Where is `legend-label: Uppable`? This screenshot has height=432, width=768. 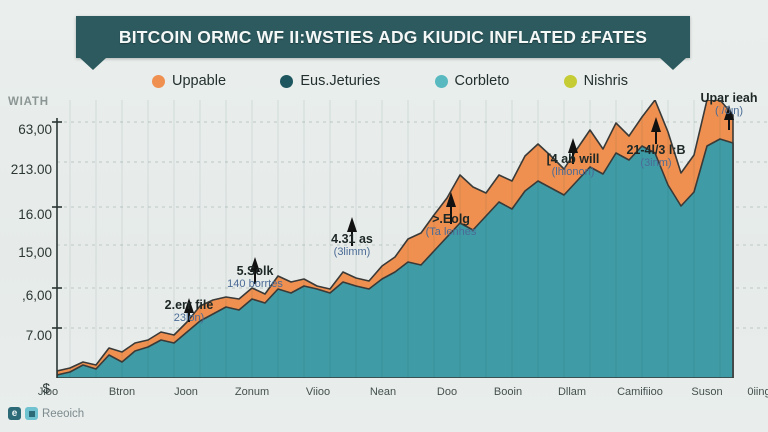 legend-label: Uppable is located at coordinates (199, 81).